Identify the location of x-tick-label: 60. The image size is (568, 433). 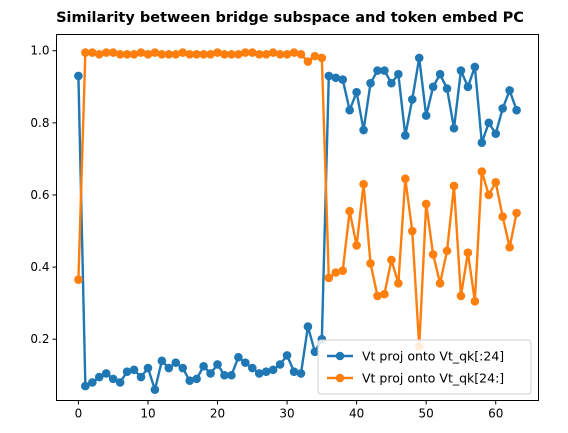
(495, 414).